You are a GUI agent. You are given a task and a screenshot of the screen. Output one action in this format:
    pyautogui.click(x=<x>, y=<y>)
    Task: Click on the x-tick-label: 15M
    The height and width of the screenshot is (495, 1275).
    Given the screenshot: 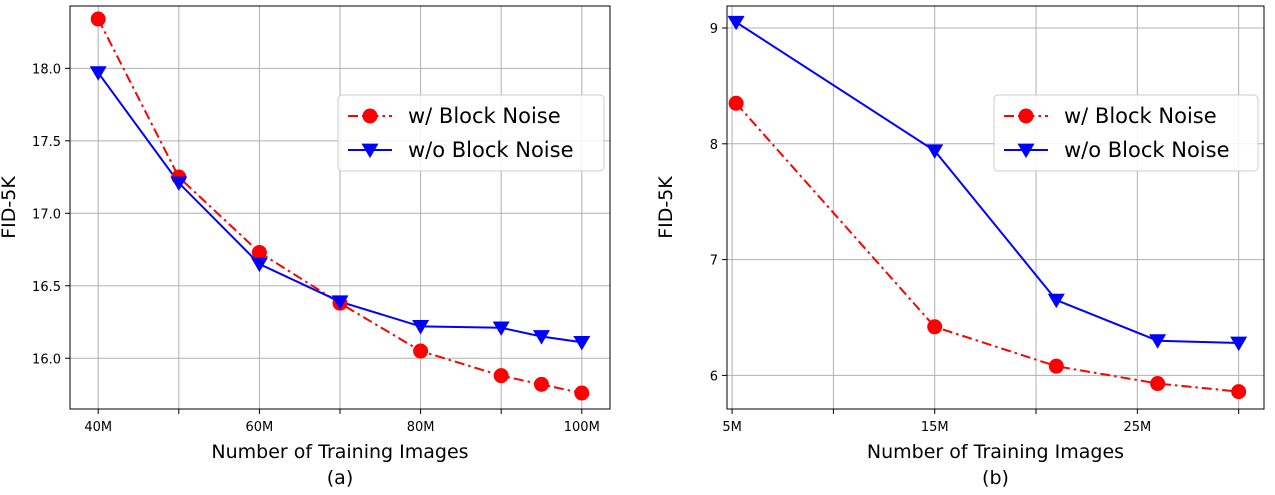 What is the action you would take?
    pyautogui.click(x=935, y=427)
    